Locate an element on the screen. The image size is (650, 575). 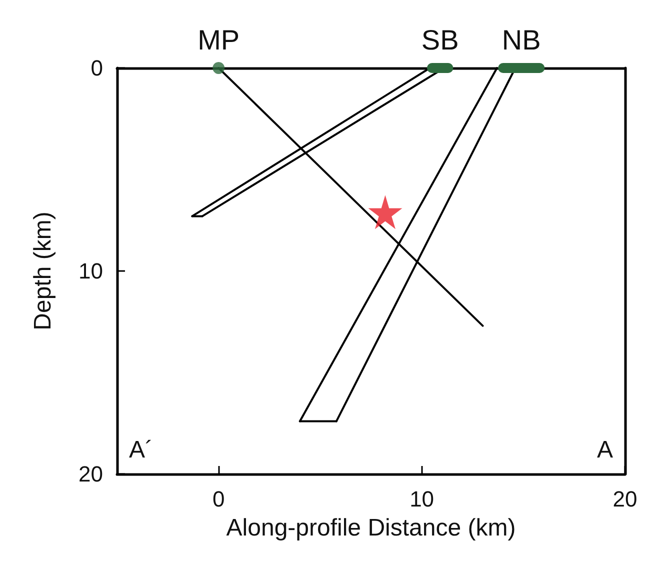
y-tick-label: 10 is located at coordinates (90, 271).